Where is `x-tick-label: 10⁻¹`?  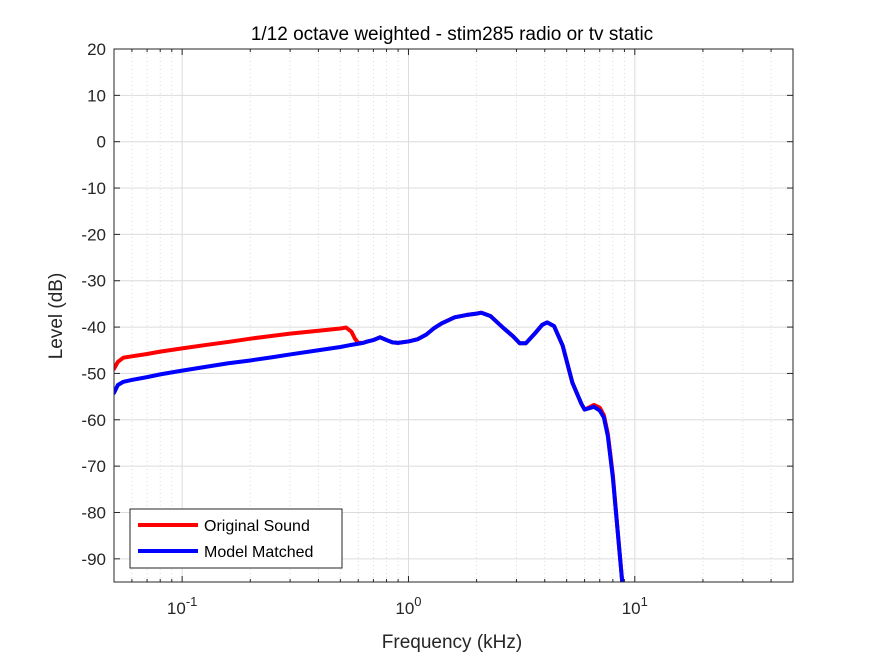
x-tick-label: 10⁻¹ is located at coordinates (182, 606).